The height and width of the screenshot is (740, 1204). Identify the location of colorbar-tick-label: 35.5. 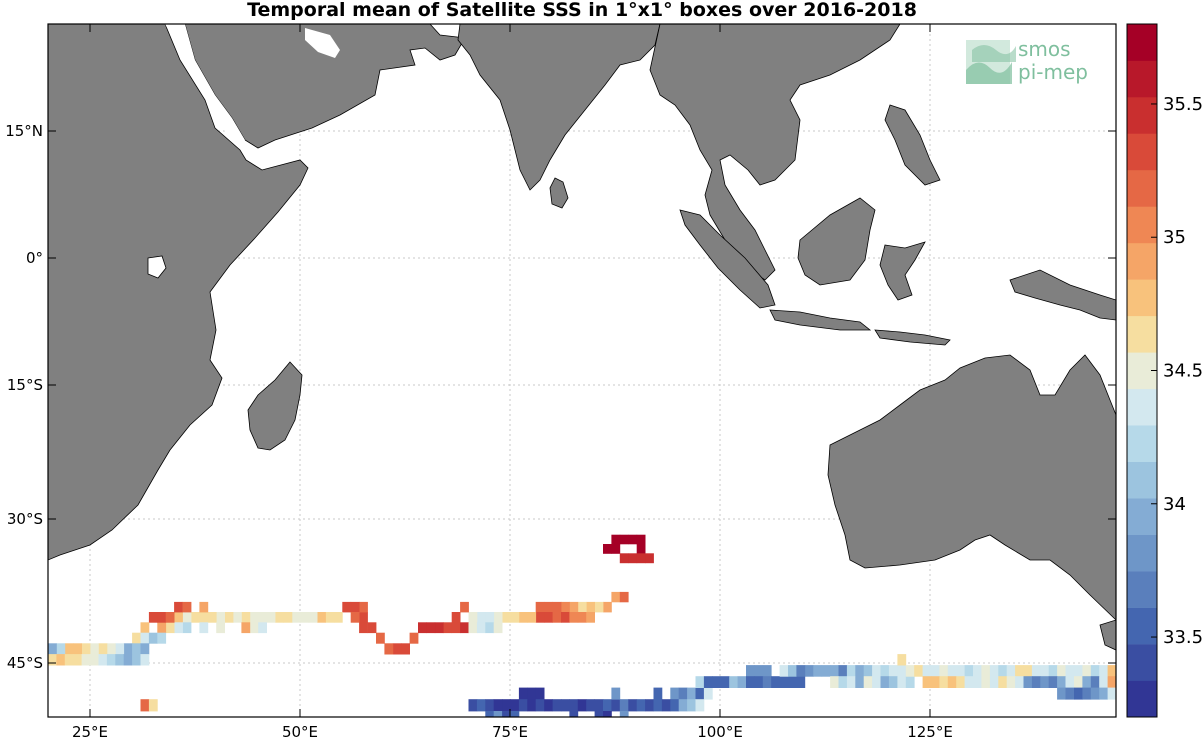
(1183, 104).